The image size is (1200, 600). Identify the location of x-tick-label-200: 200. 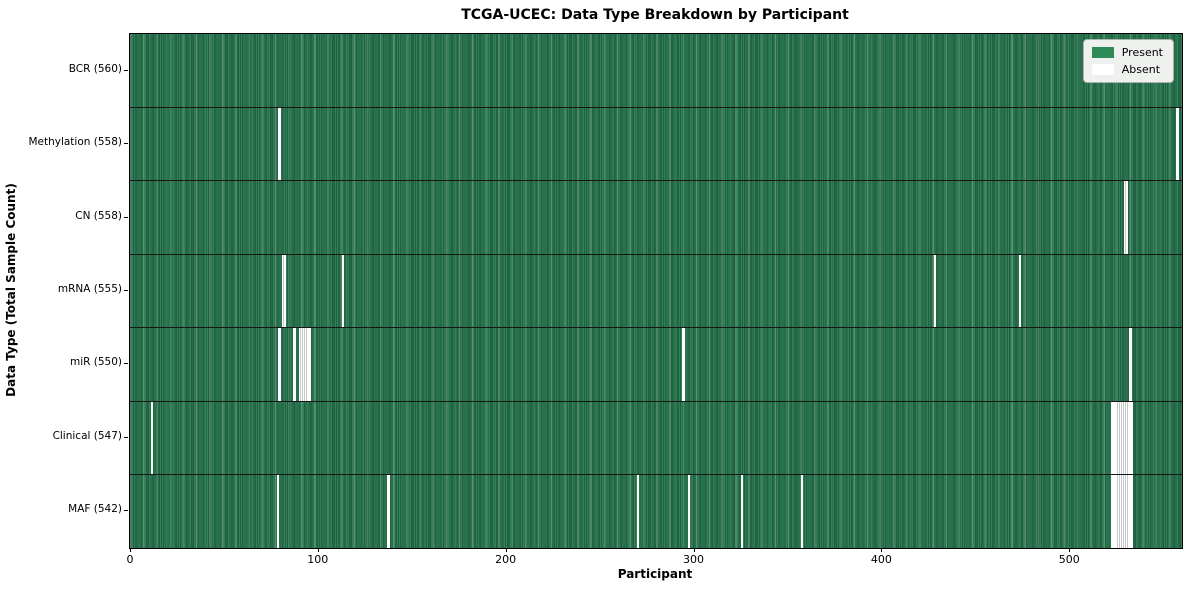
(506, 559).